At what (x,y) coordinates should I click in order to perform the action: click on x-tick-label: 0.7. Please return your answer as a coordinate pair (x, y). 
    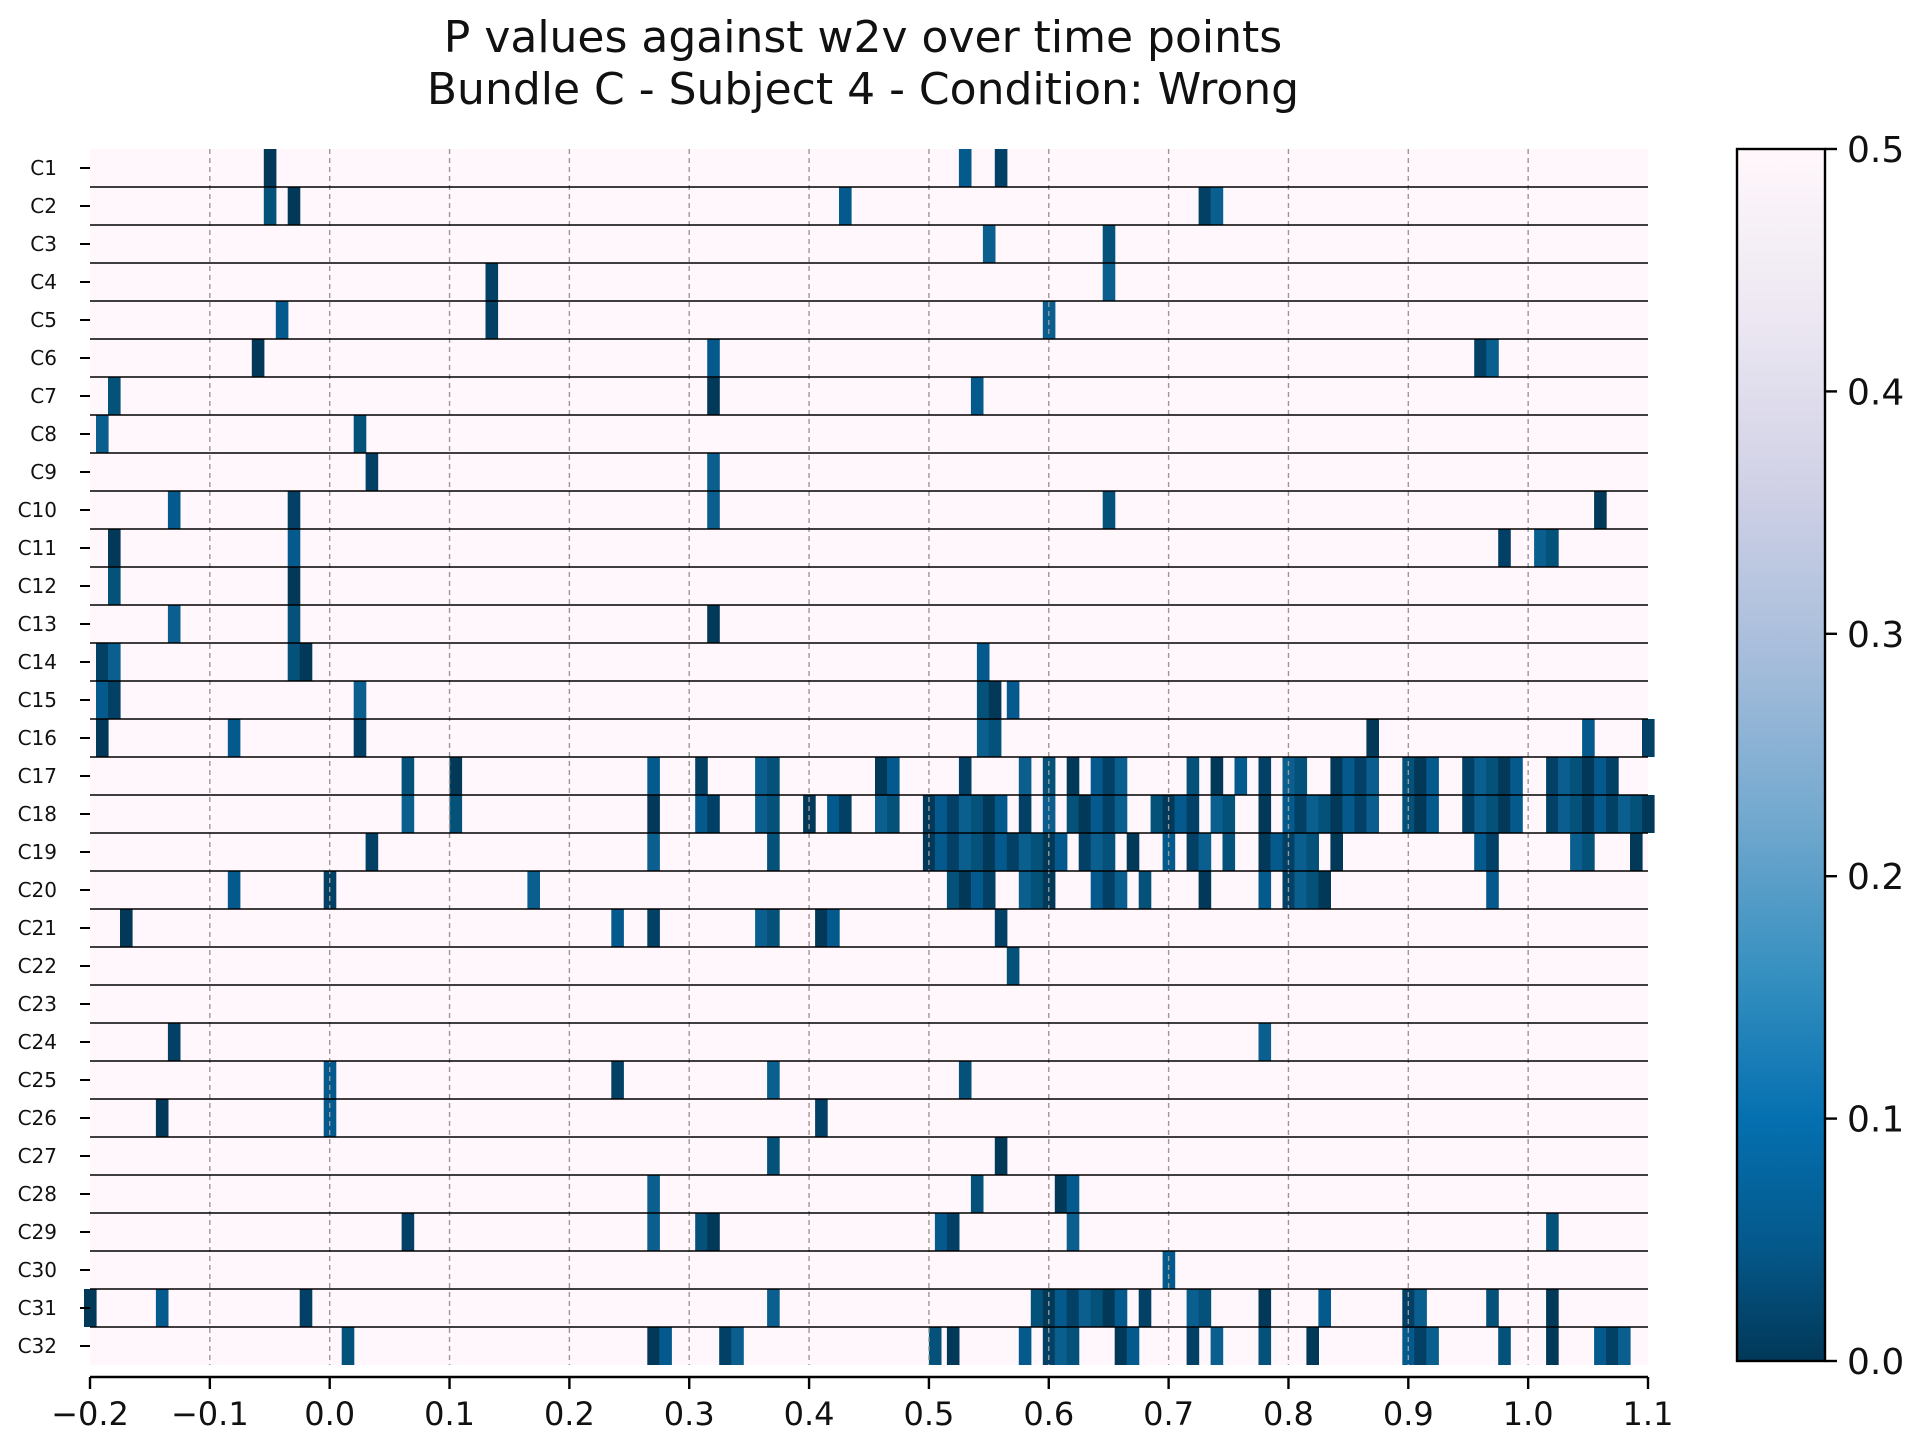
    Looking at the image, I should click on (1168, 1414).